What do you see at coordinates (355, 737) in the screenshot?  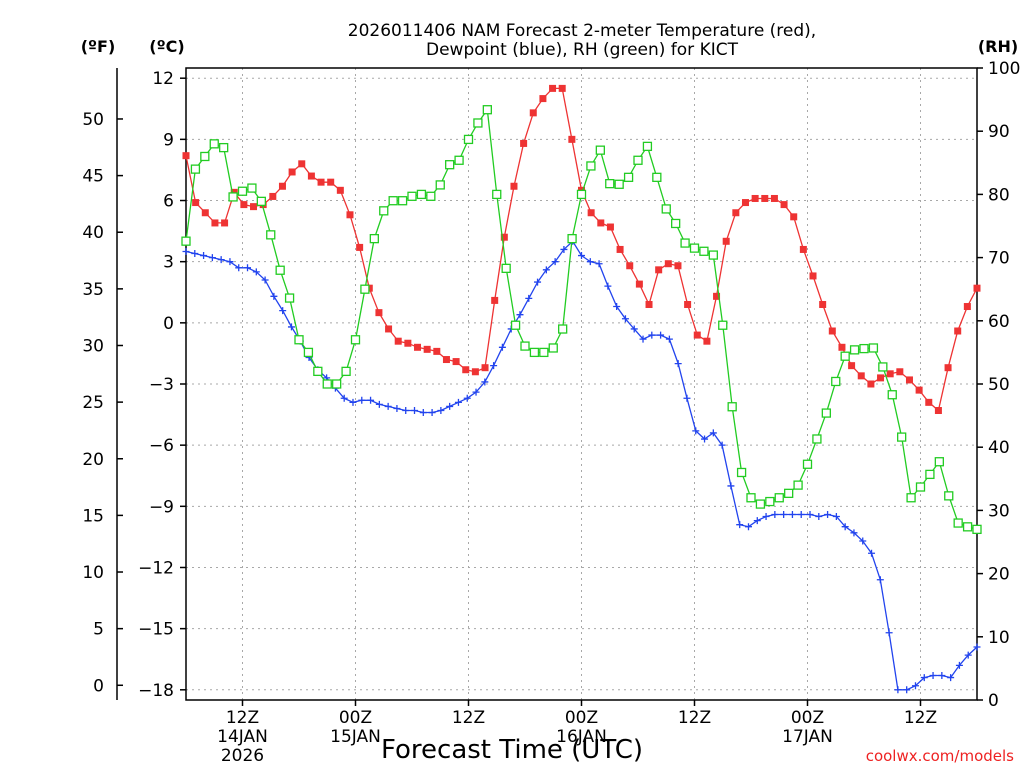 I see `time-tick-label: 15JAN` at bounding box center [355, 737].